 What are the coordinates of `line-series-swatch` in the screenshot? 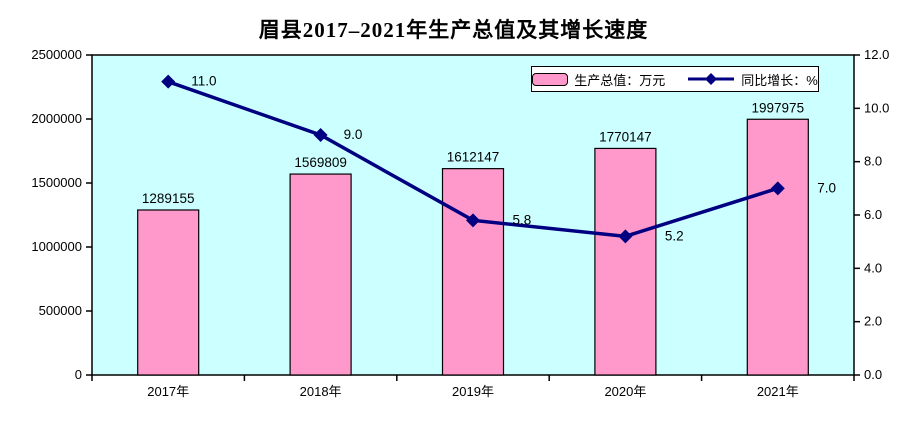 It's located at (711, 79).